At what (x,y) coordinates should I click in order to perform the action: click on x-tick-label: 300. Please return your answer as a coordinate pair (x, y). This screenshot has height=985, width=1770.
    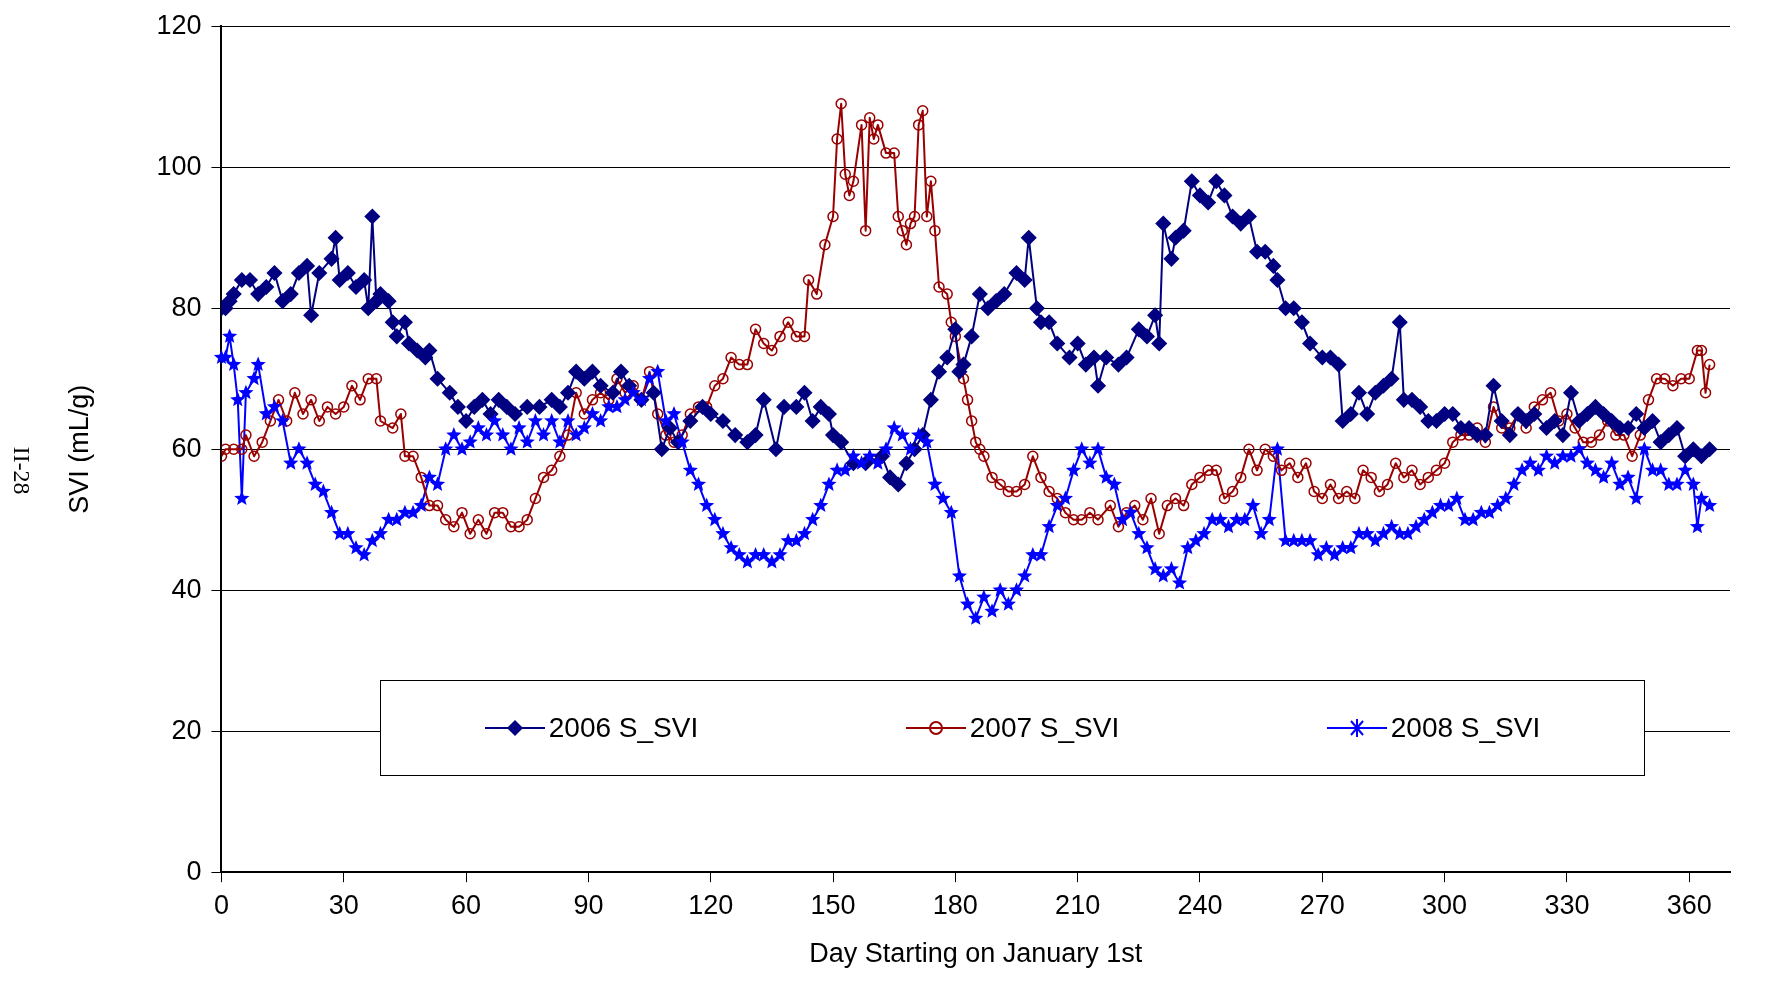
    Looking at the image, I should click on (1445, 904).